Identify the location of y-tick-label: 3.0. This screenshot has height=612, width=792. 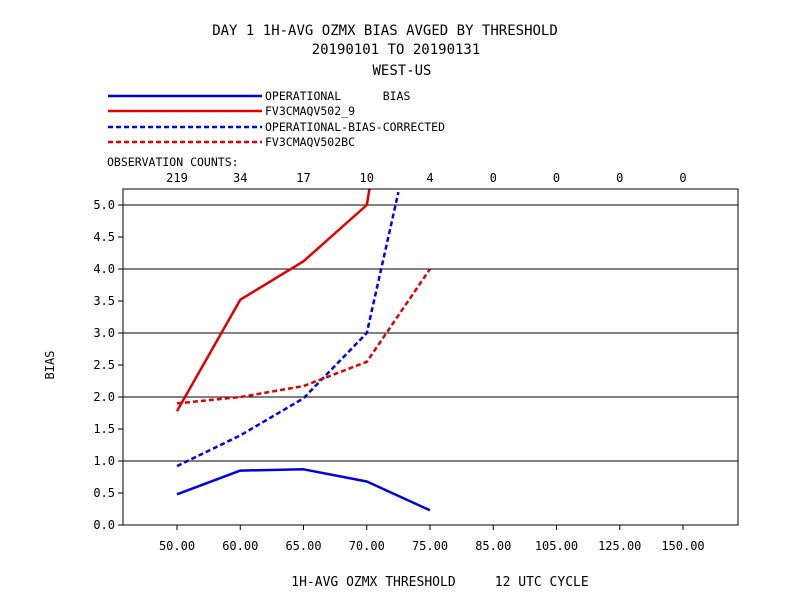
(104, 333).